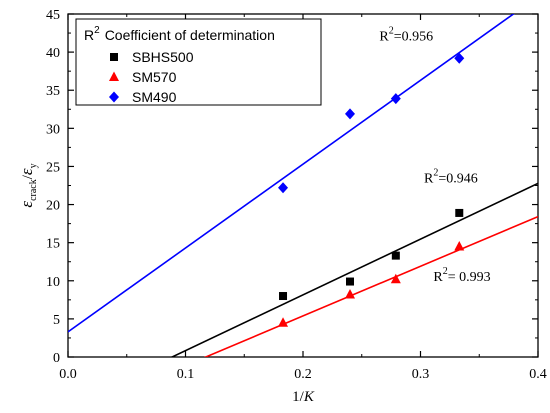 The width and height of the screenshot is (550, 413). What do you see at coordinates (413, 37) in the screenshot?
I see `r2-value: =0.956` at bounding box center [413, 37].